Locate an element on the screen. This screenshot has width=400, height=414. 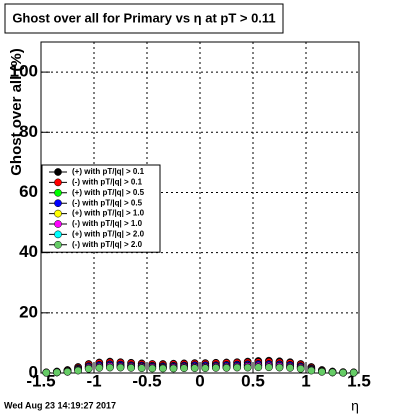
x-tick-label: 0.5 is located at coordinates (253, 380).